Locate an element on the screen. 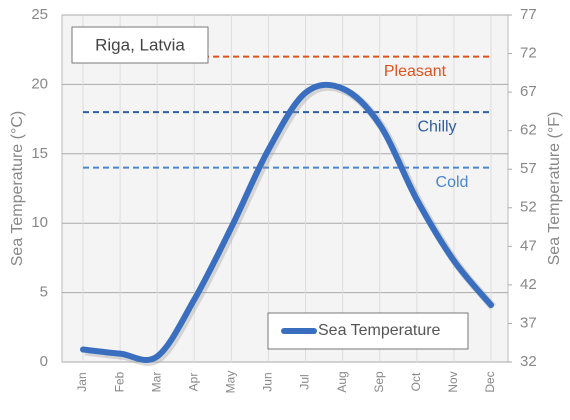 This screenshot has width=570, height=420. title-frame is located at coordinates (140, 45).